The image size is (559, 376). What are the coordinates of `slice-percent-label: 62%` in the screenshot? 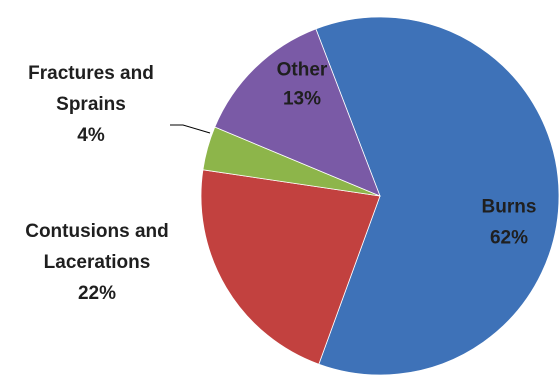 It's located at (509, 238).